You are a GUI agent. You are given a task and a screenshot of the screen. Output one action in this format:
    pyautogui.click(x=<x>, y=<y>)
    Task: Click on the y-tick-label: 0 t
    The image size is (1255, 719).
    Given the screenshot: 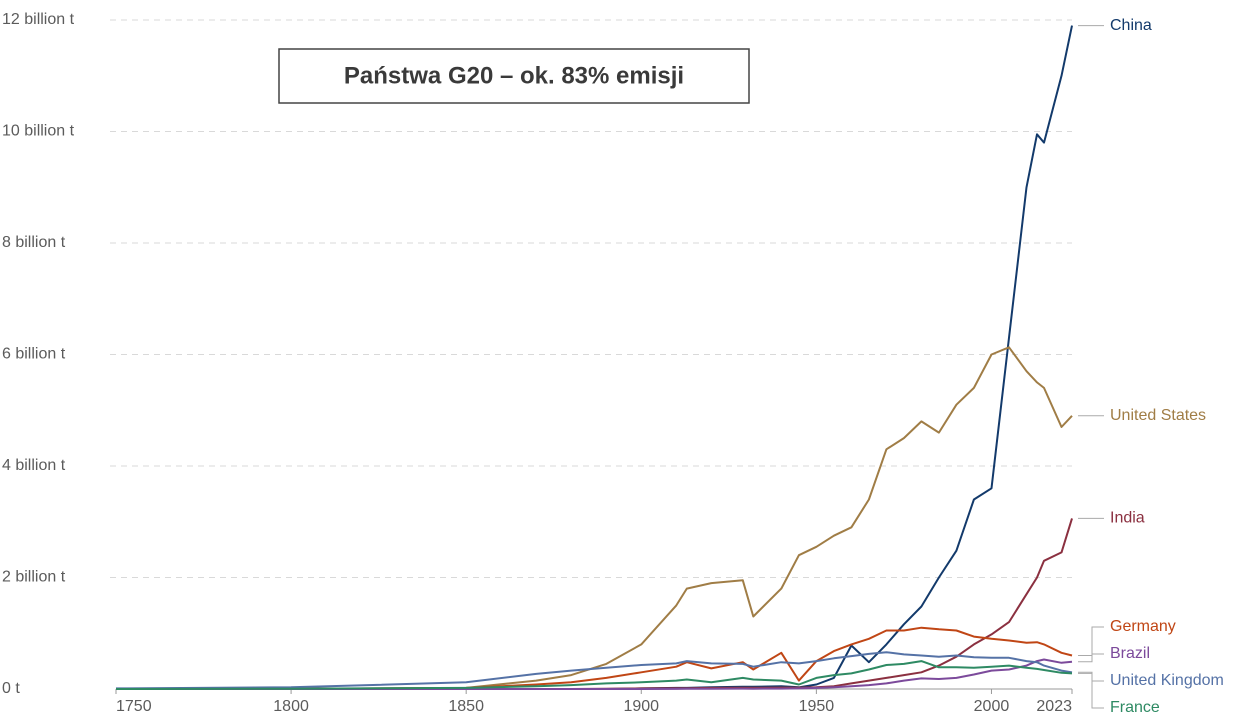 What is the action you would take?
    pyautogui.click(x=11, y=688)
    